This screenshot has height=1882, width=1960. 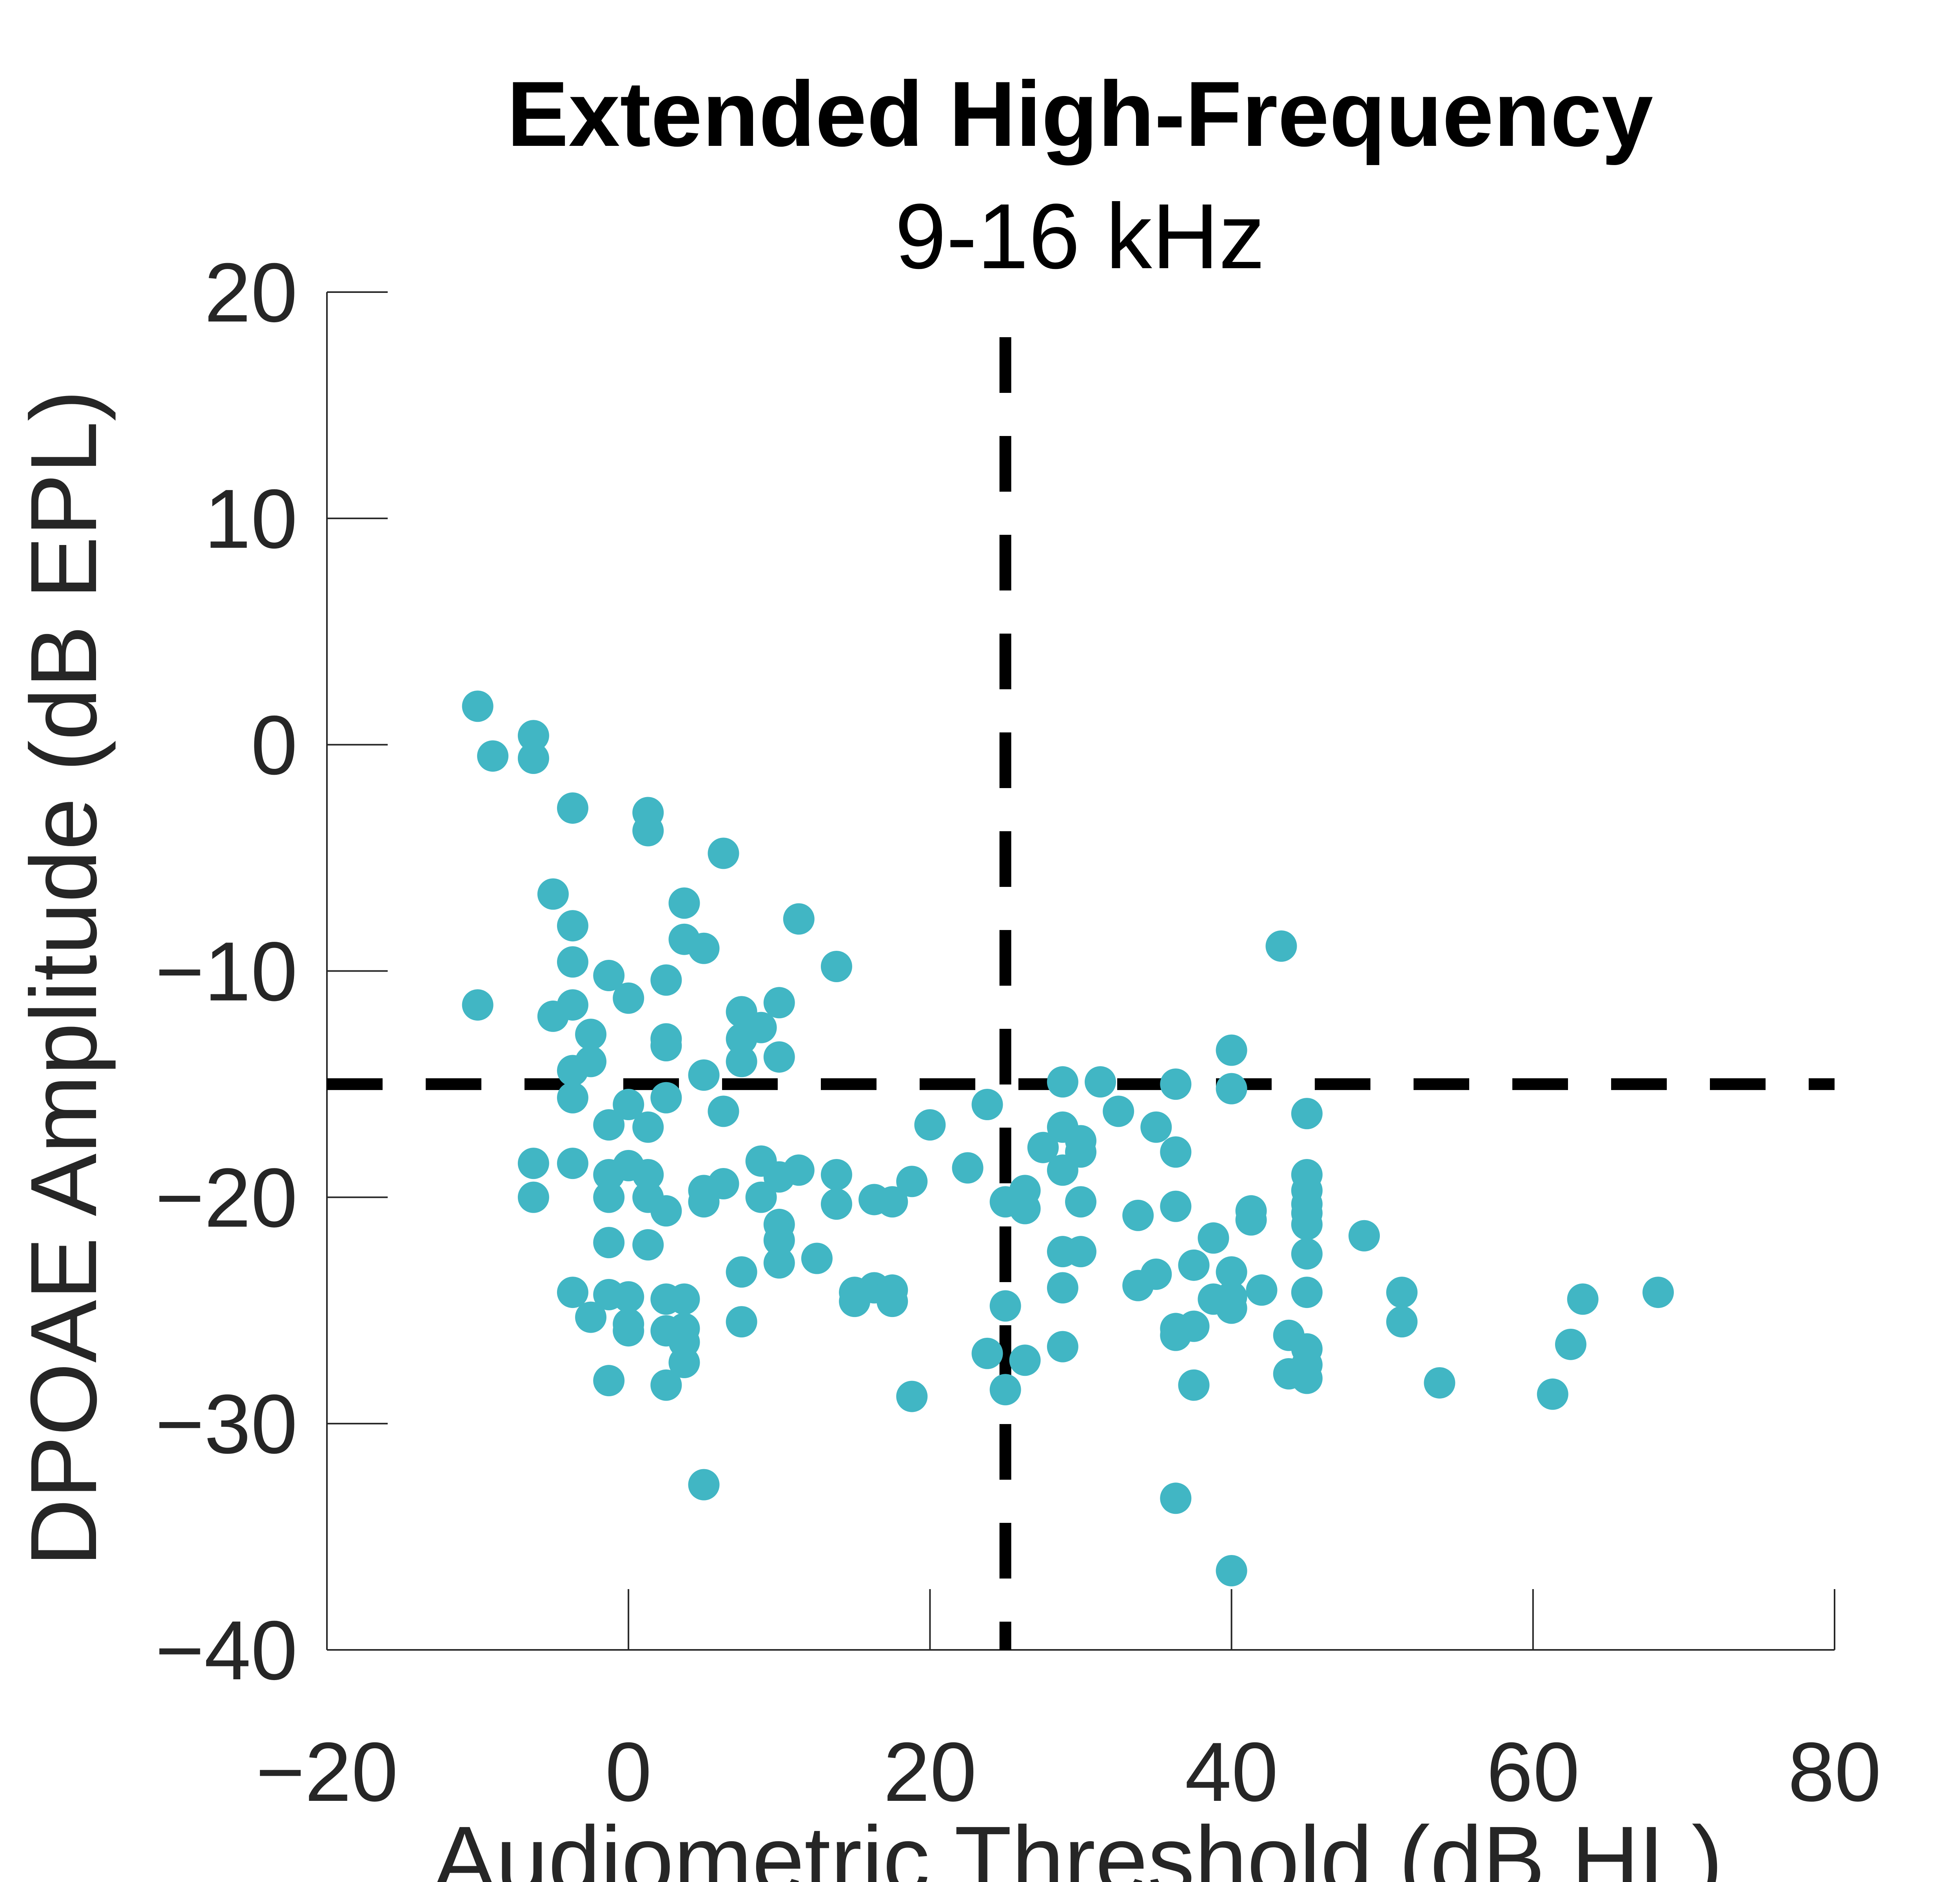 What do you see at coordinates (63, 978) in the screenshot?
I see `y-axis-label: DPOAE Amplitude (dB EPL)` at bounding box center [63, 978].